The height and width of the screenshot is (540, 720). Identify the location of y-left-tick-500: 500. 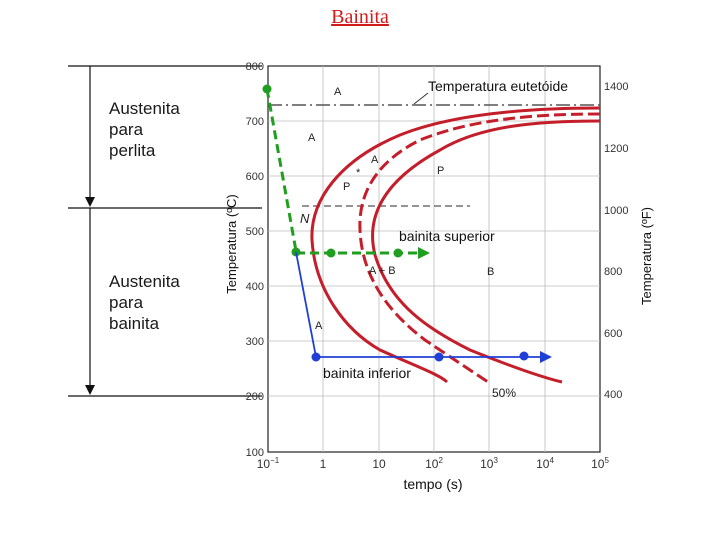
(255, 232).